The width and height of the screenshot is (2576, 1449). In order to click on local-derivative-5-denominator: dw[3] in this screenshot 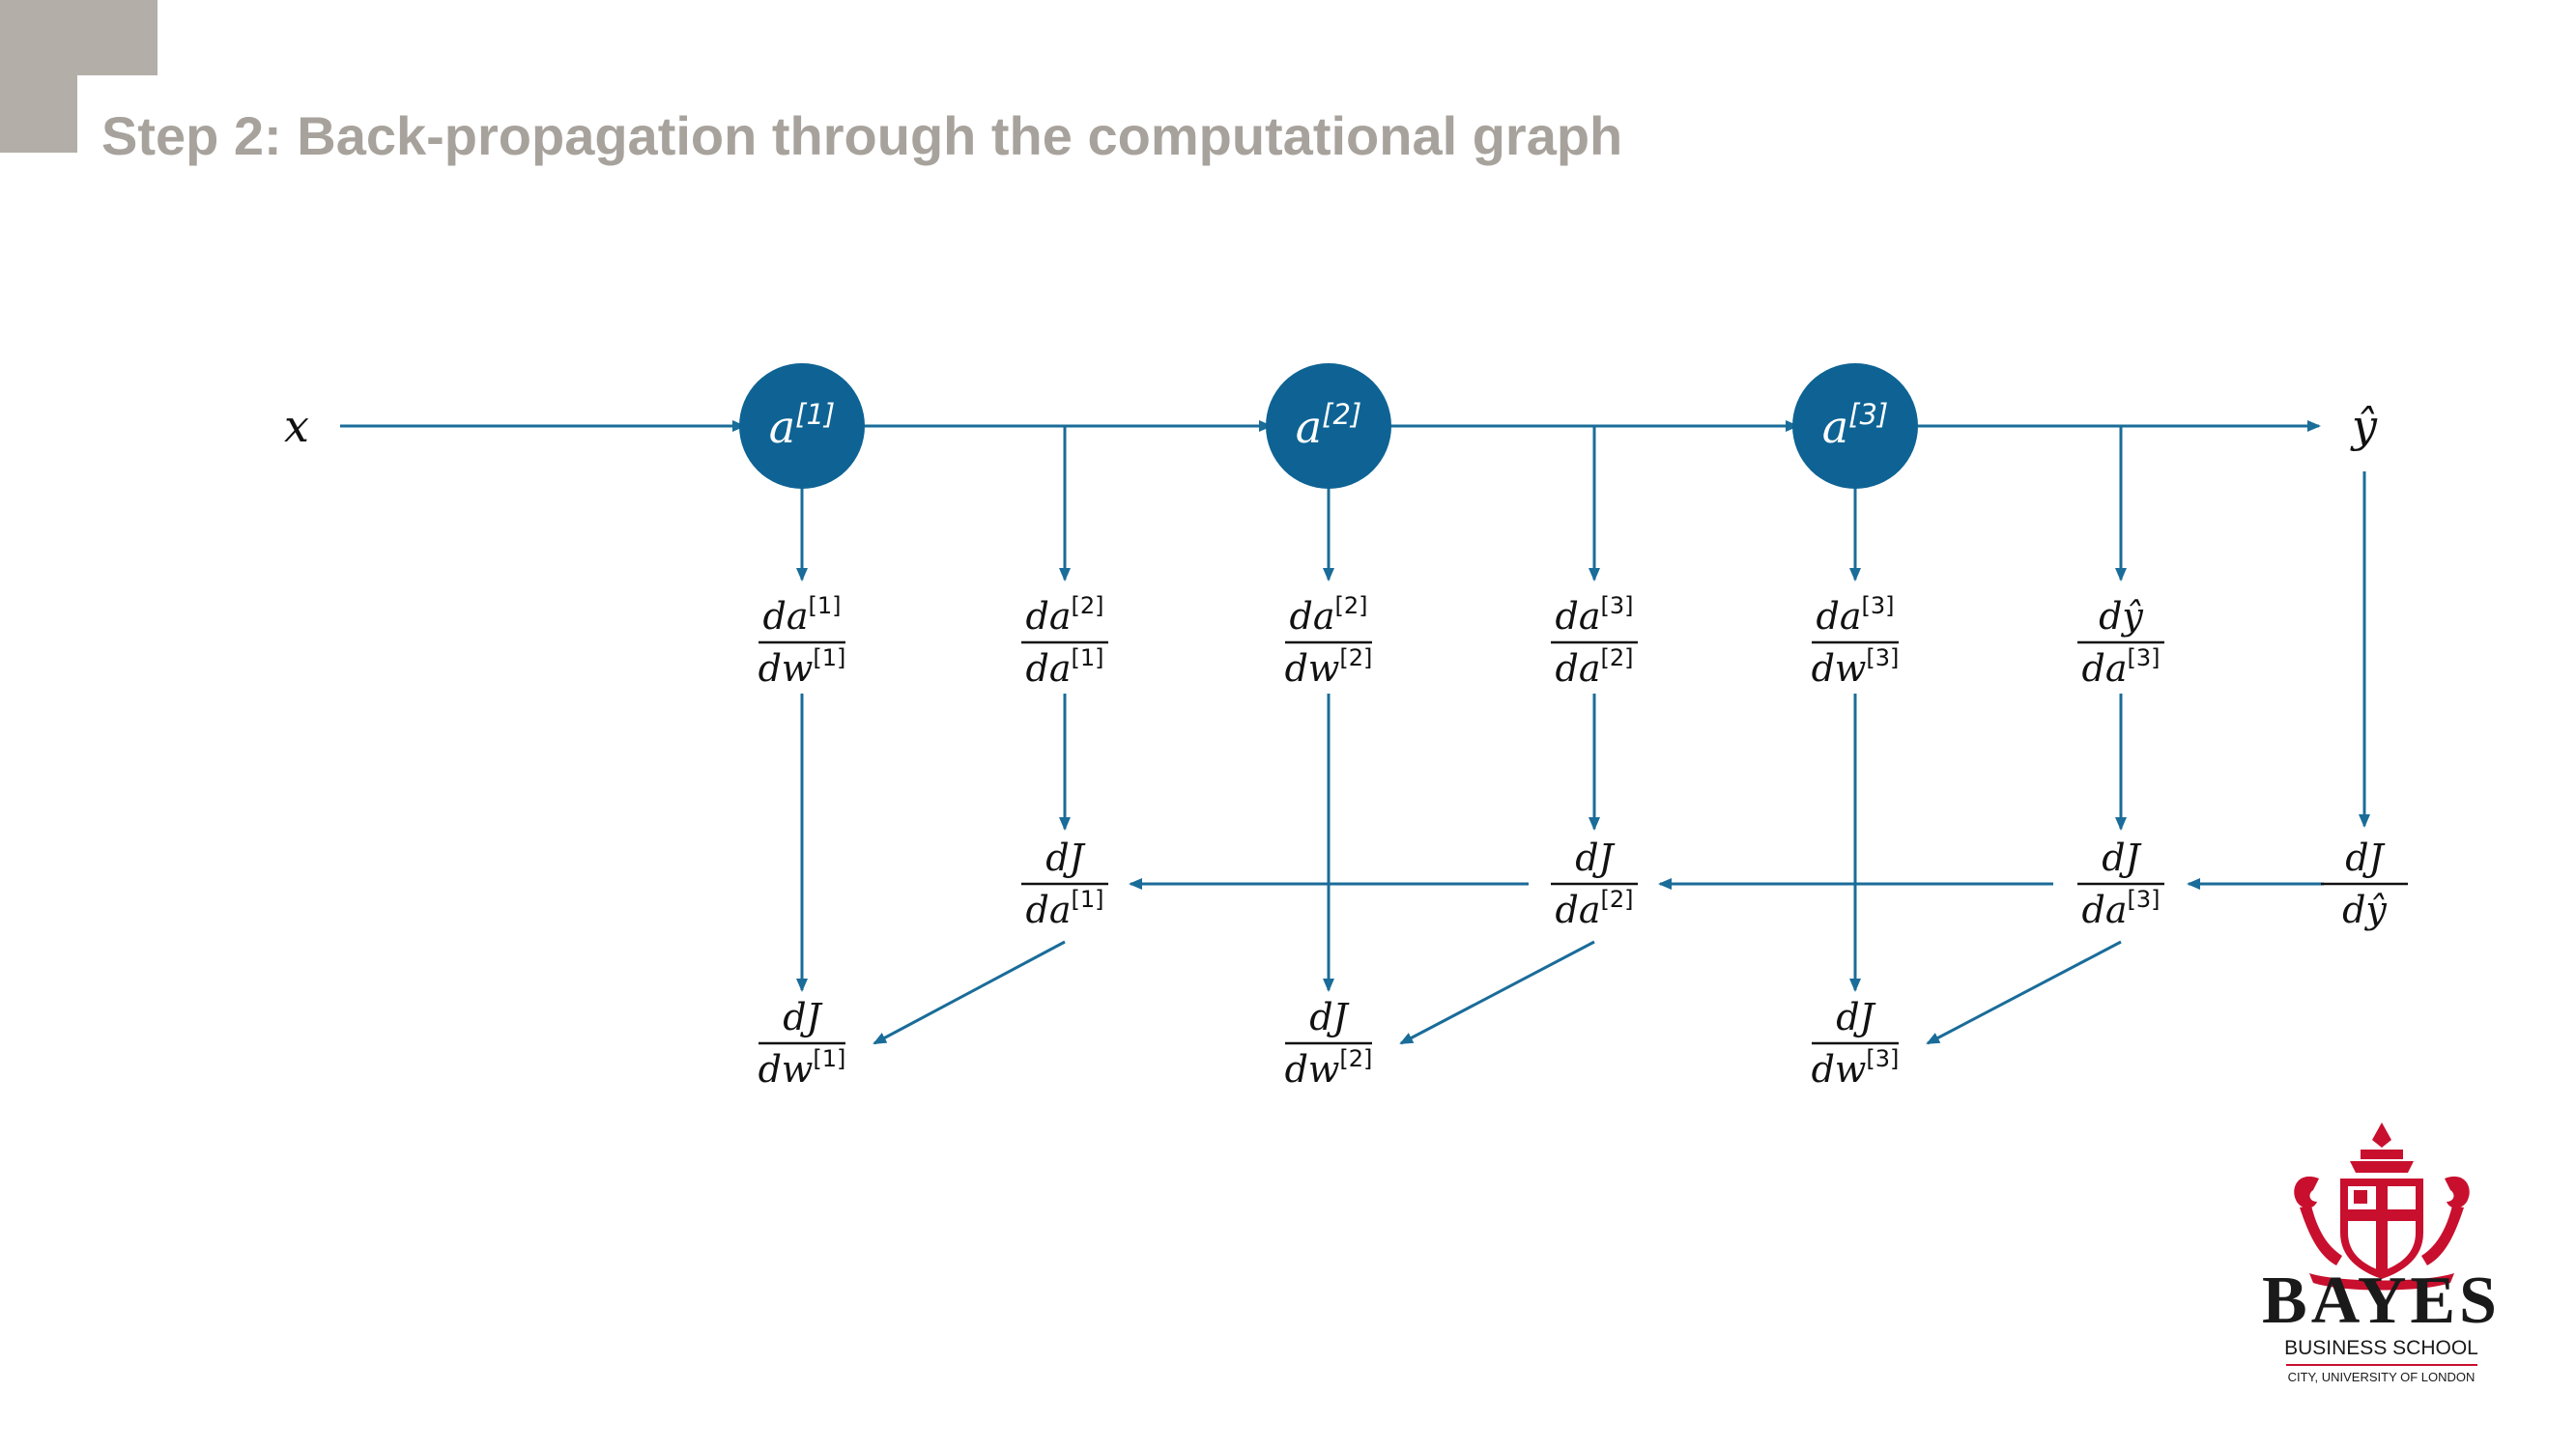, I will do `click(1856, 667)`.